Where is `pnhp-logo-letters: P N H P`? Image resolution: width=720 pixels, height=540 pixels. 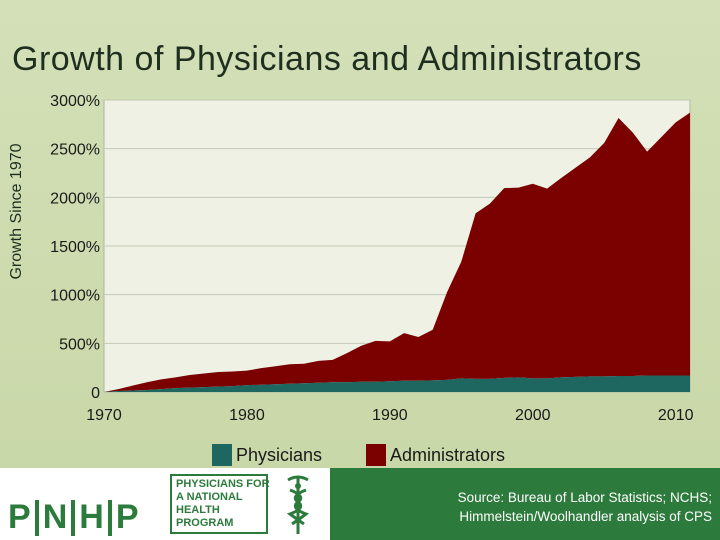
pnhp-logo-letters: P N H P is located at coordinates (73, 517).